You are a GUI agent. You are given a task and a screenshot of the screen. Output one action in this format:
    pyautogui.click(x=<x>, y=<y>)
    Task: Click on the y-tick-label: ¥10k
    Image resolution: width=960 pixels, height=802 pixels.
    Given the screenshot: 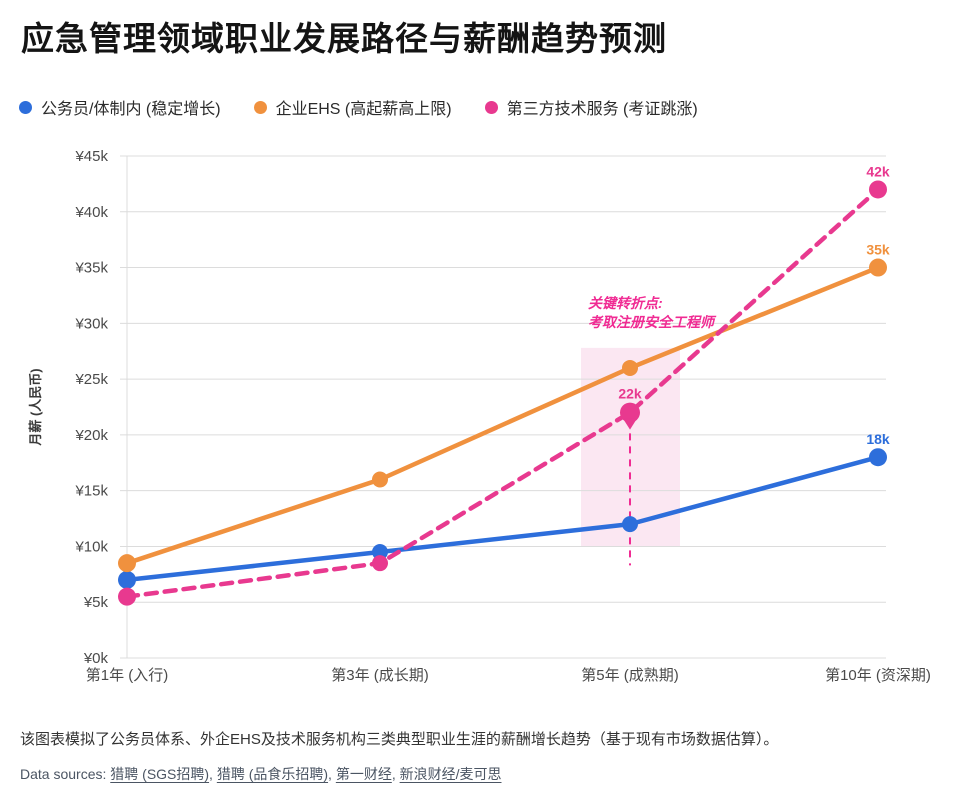 What is the action you would take?
    pyautogui.click(x=91, y=546)
    